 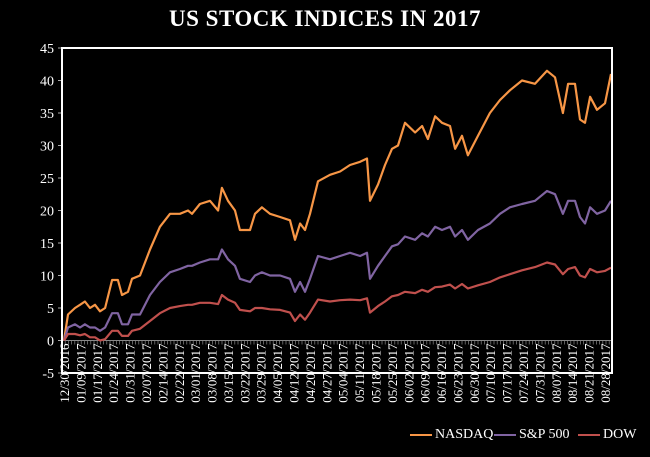 What do you see at coordinates (47, 212) in the screenshot?
I see `y-tick-label: 20` at bounding box center [47, 212].